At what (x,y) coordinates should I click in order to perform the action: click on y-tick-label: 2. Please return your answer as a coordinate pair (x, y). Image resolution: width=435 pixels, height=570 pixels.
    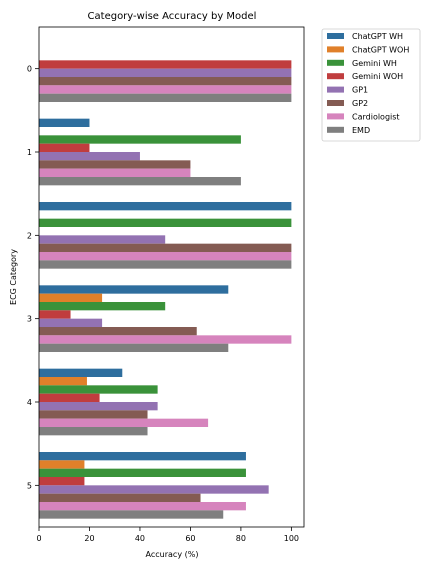
    Looking at the image, I should click on (29, 235).